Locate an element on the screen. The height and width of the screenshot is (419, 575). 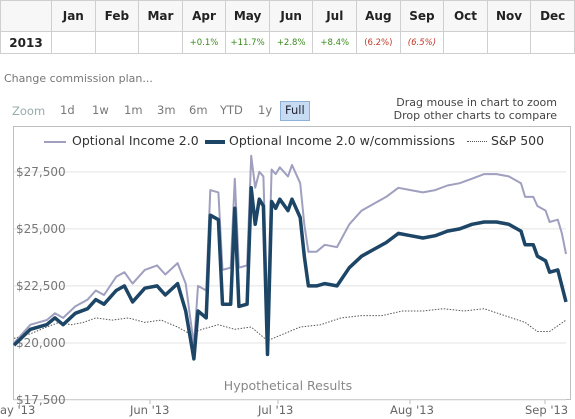
legend-sp500-label: S&P 500 is located at coordinates (518, 140).